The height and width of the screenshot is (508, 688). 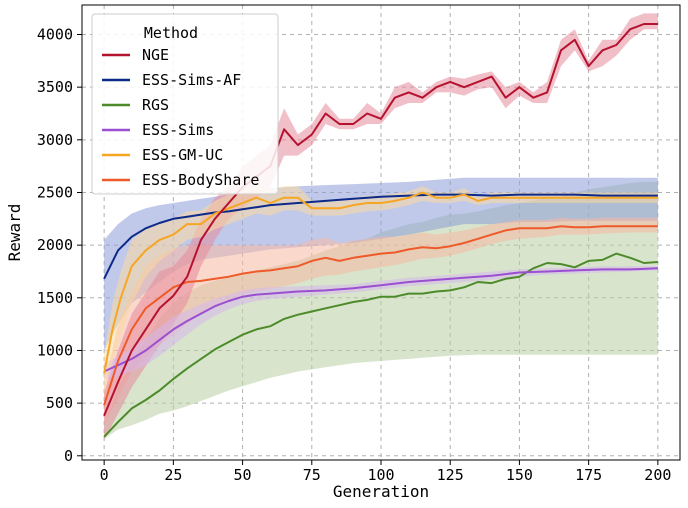 I want to click on legend-title: Method, so click(x=171, y=33).